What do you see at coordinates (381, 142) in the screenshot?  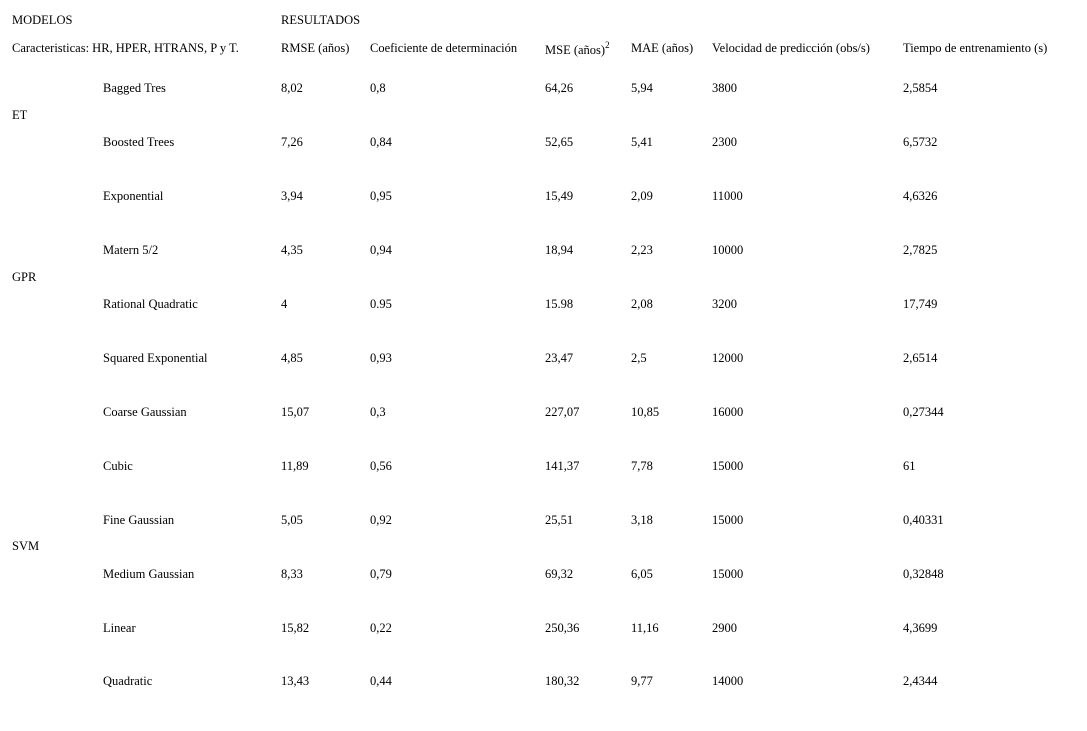 I see `cell-r2: 0,84` at bounding box center [381, 142].